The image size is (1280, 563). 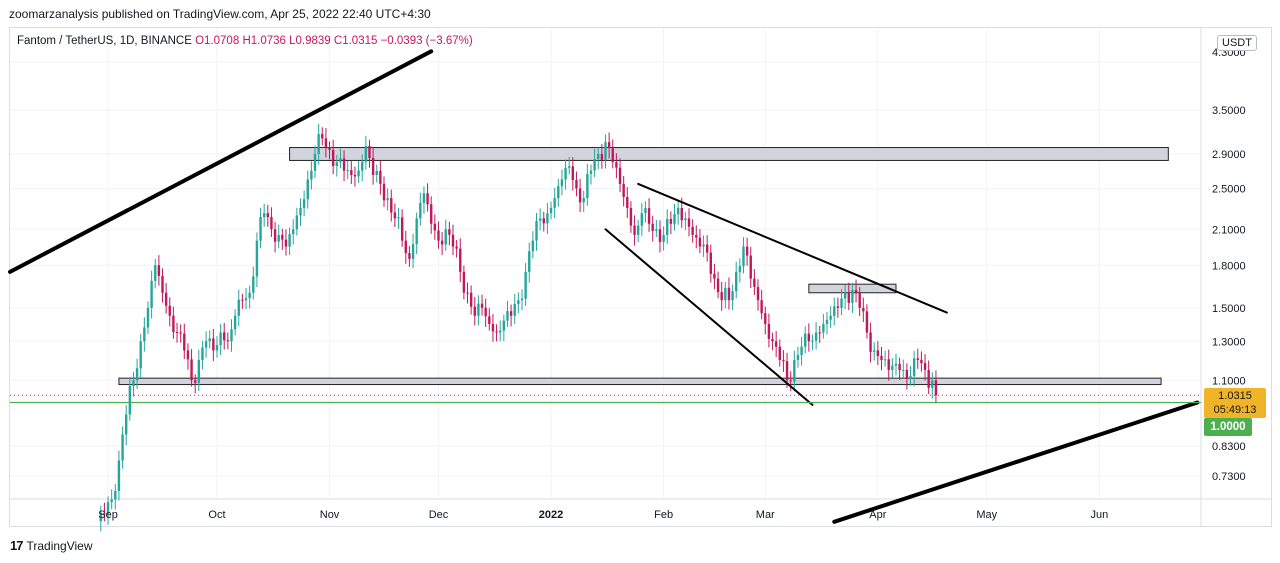 I want to click on brand-label: TradingView, so click(x=59, y=545).